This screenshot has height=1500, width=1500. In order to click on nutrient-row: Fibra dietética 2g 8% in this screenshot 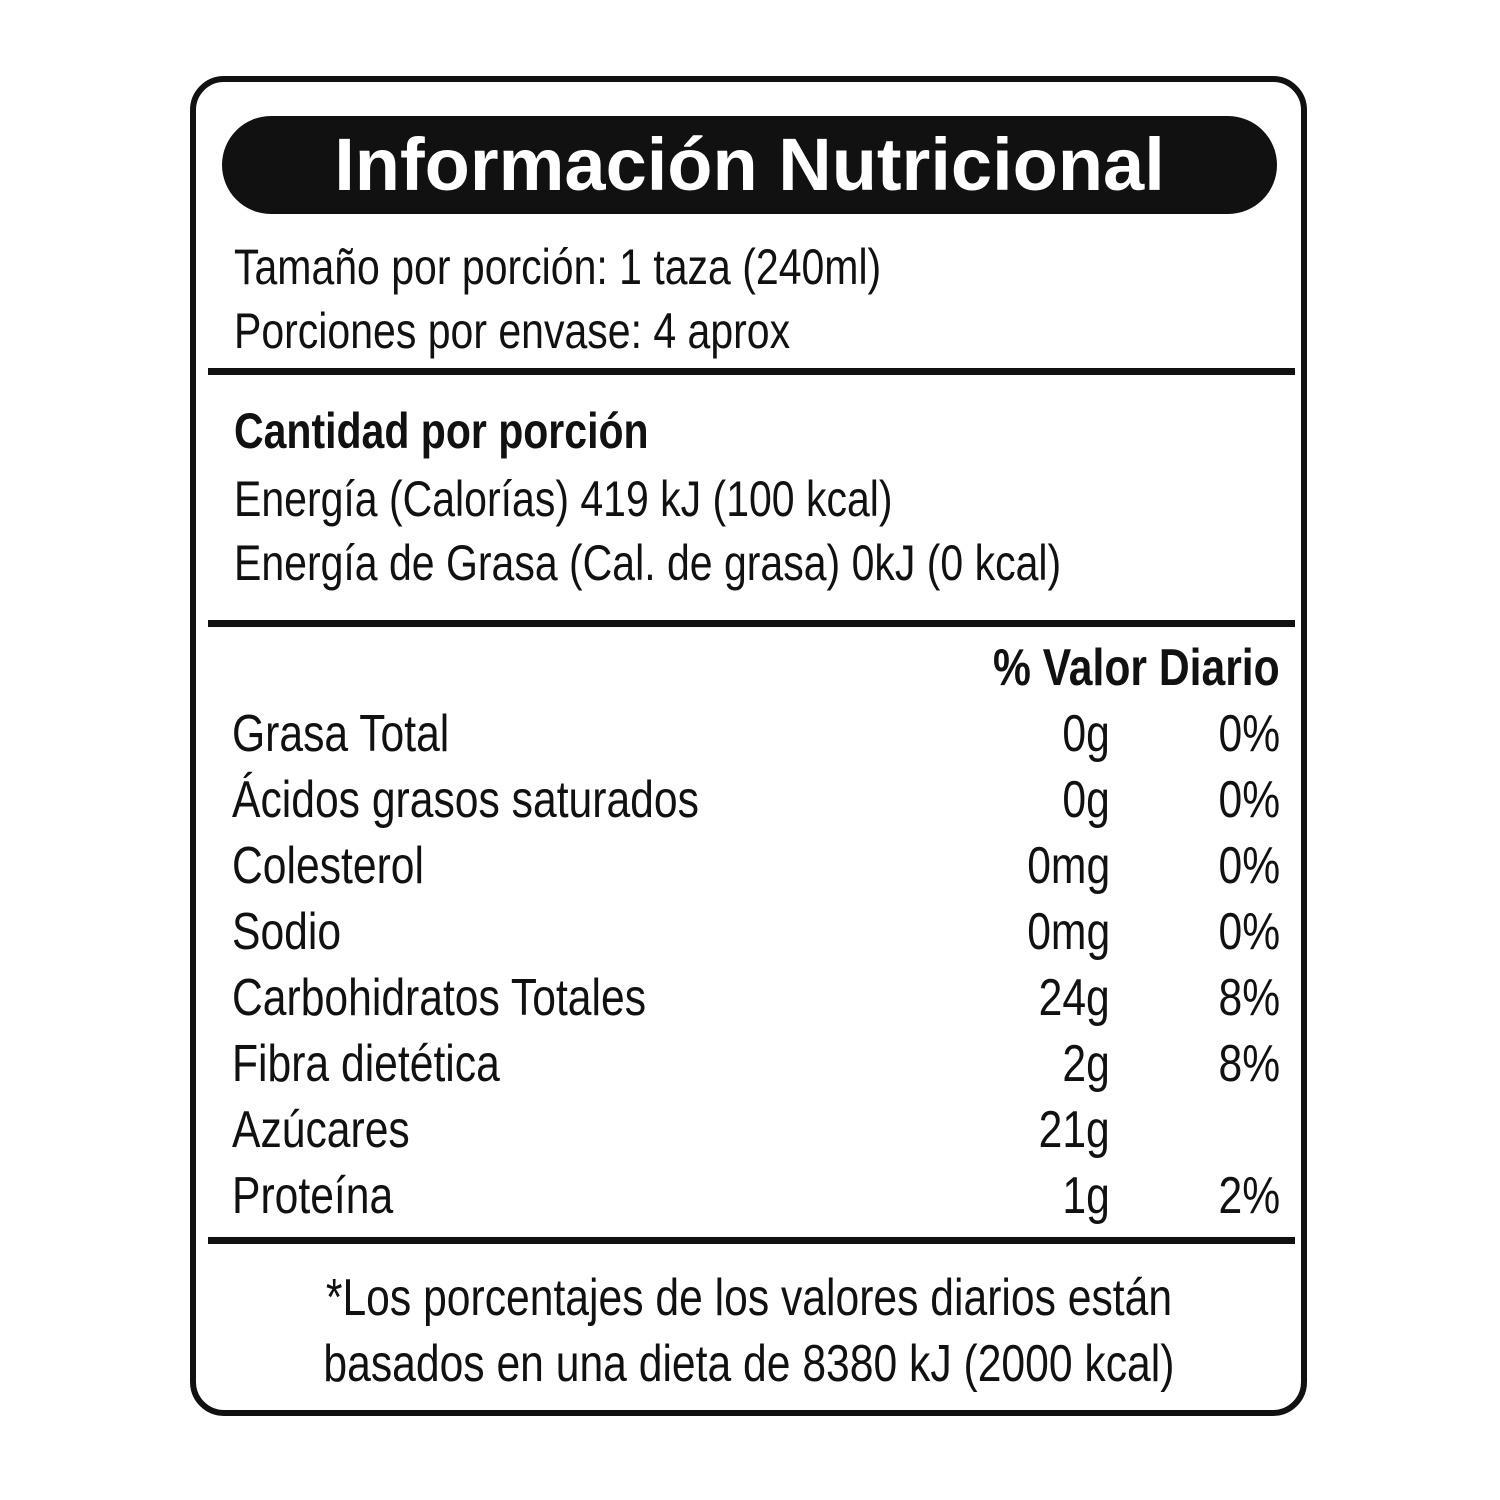, I will do `click(756, 1068)`.